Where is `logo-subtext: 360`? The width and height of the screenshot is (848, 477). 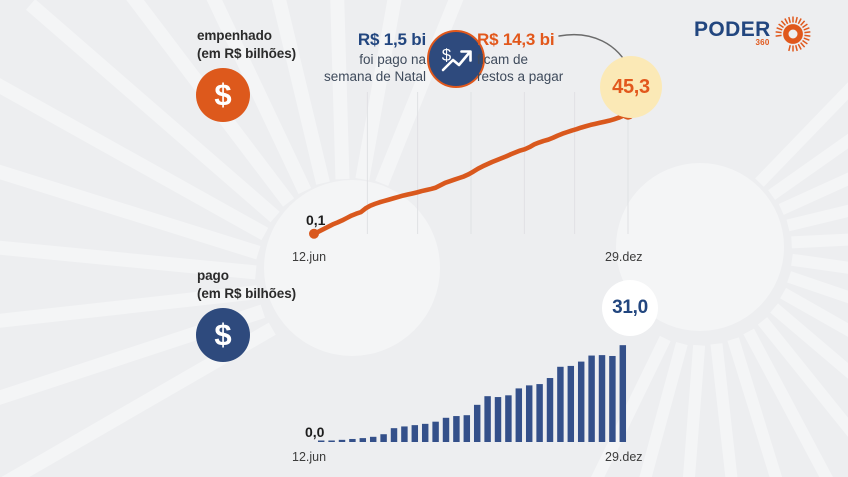 logo-subtext: 360 is located at coordinates (762, 42).